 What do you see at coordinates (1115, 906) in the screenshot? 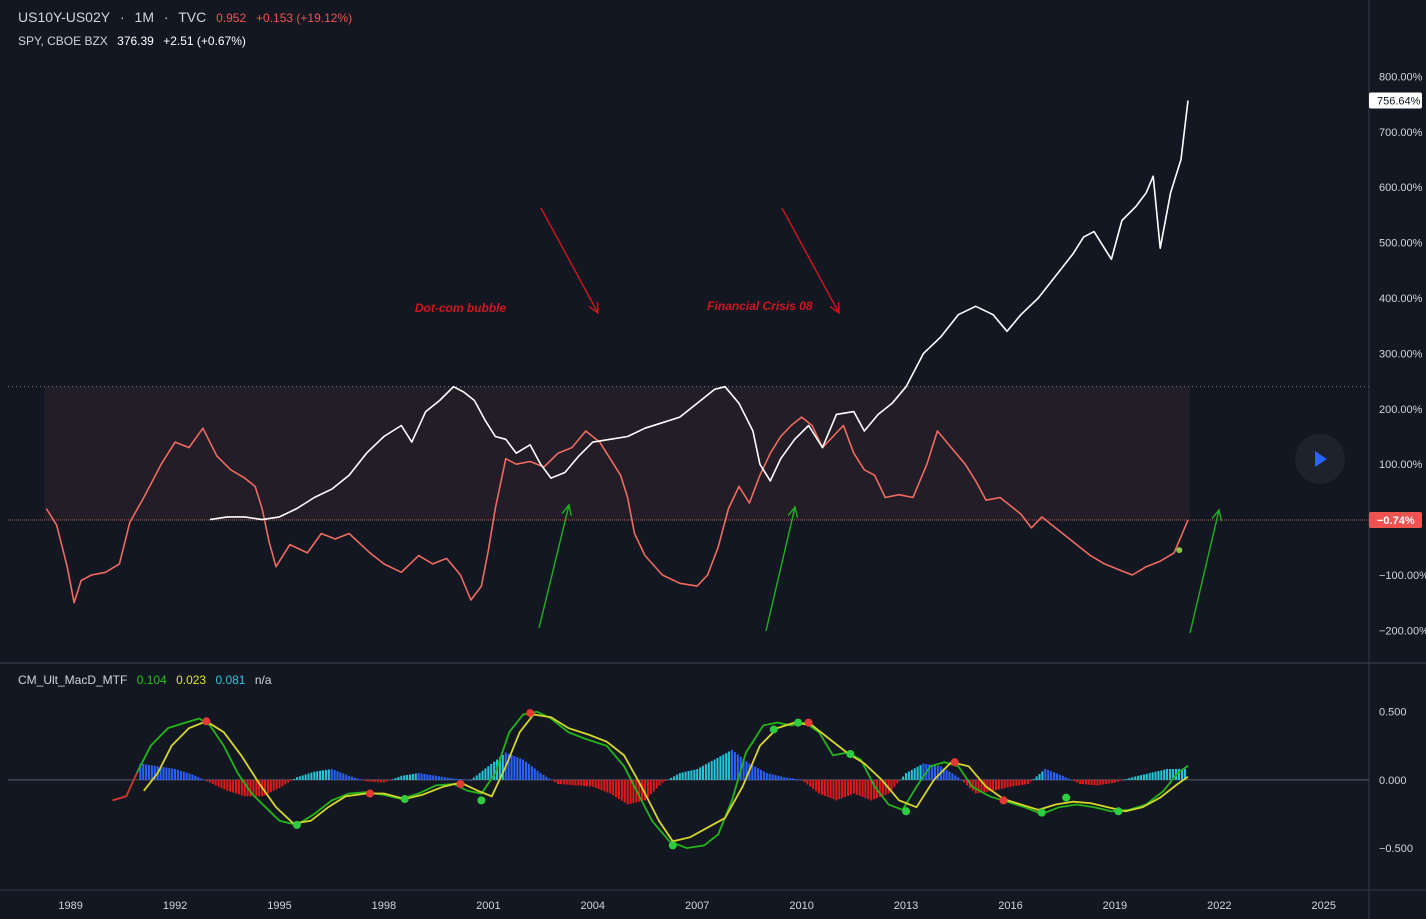
I see `x-tick-label: 2019` at bounding box center [1115, 906].